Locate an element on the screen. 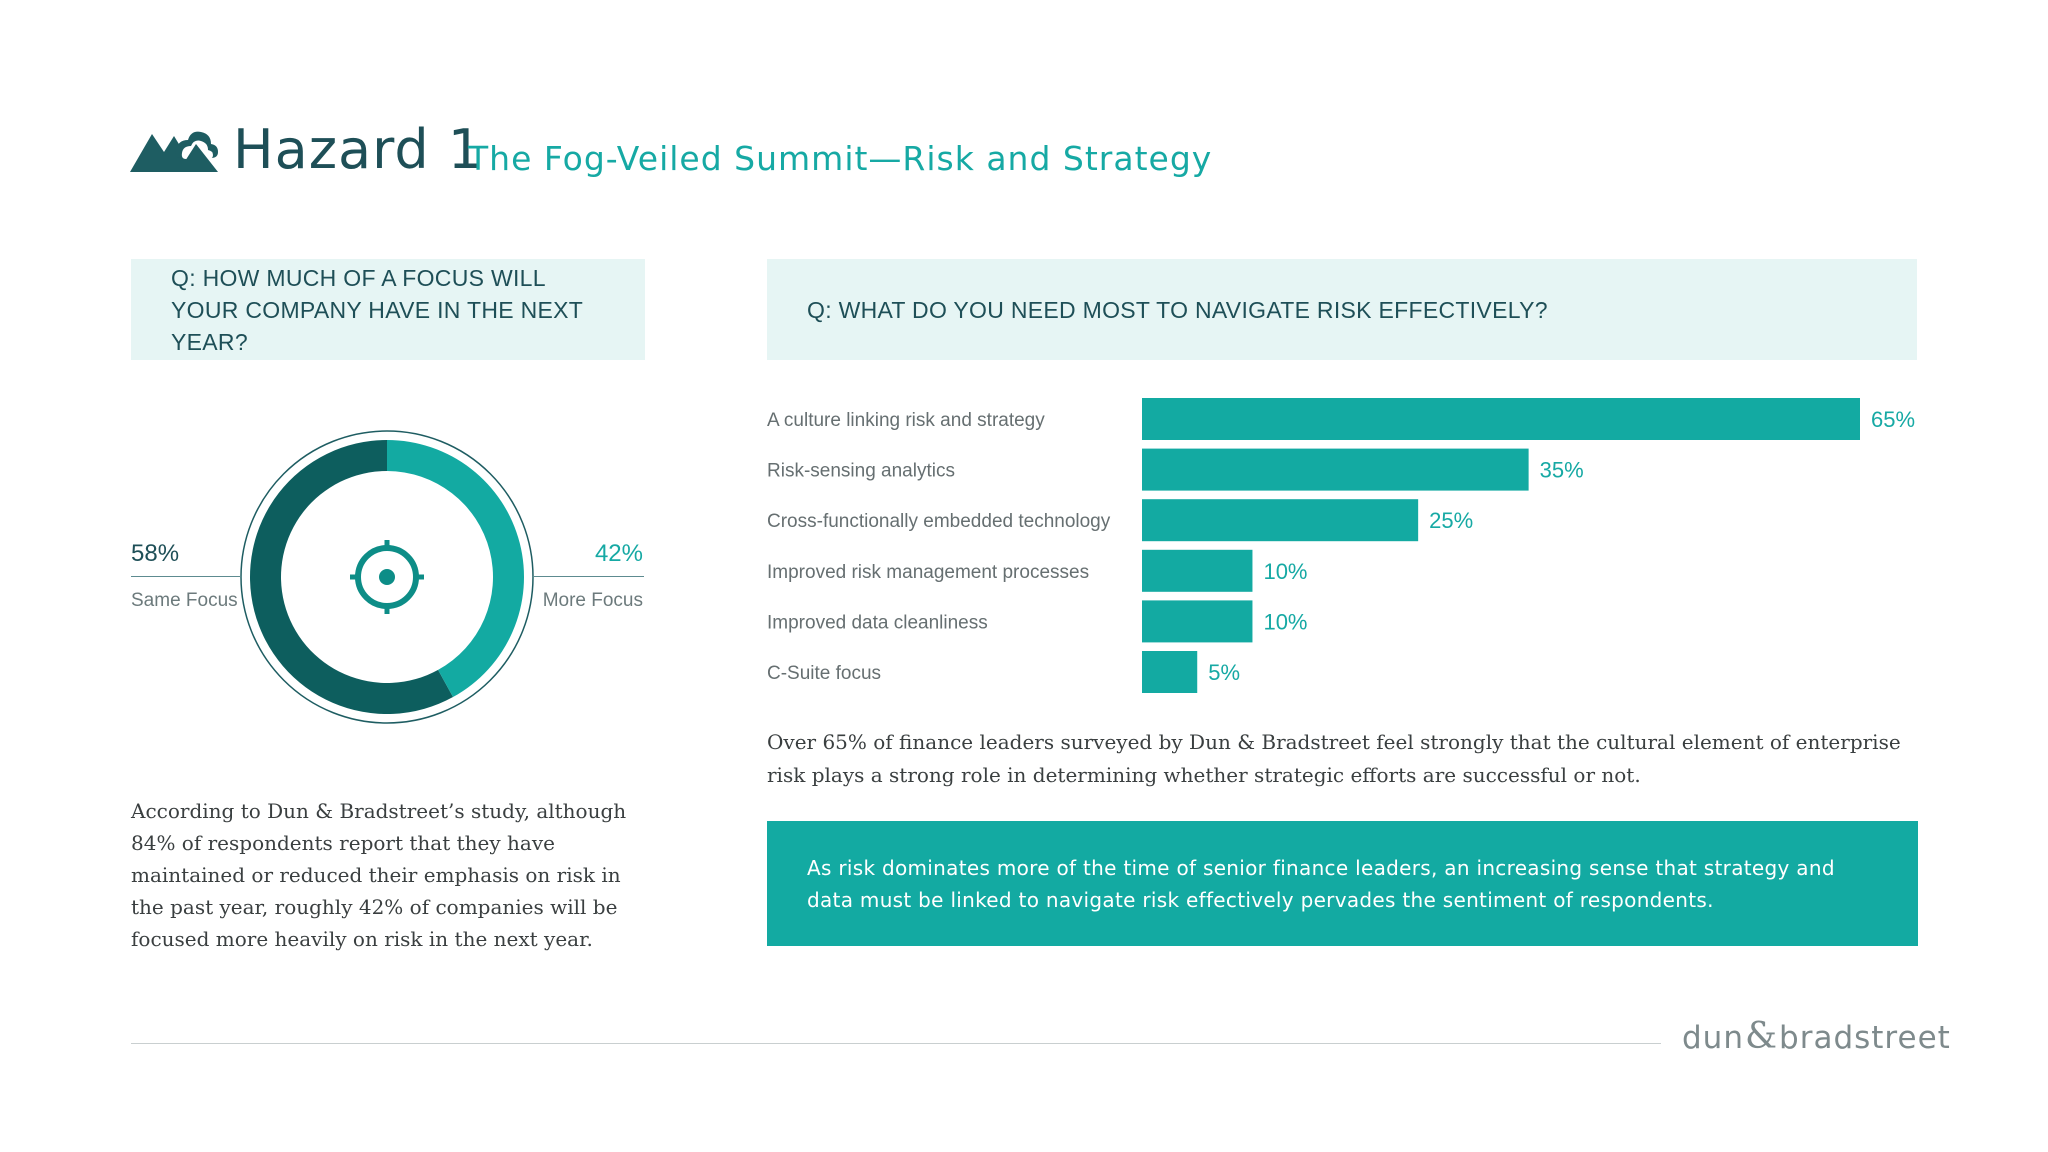 The height and width of the screenshot is (1152, 2048). donut-slice-more-focus is located at coordinates (455, 569).